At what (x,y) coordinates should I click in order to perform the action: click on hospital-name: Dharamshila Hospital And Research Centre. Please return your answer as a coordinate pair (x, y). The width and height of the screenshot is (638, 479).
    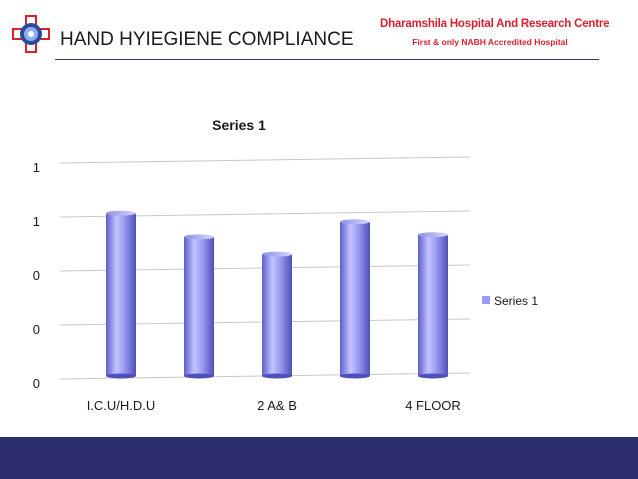
    Looking at the image, I should click on (495, 24).